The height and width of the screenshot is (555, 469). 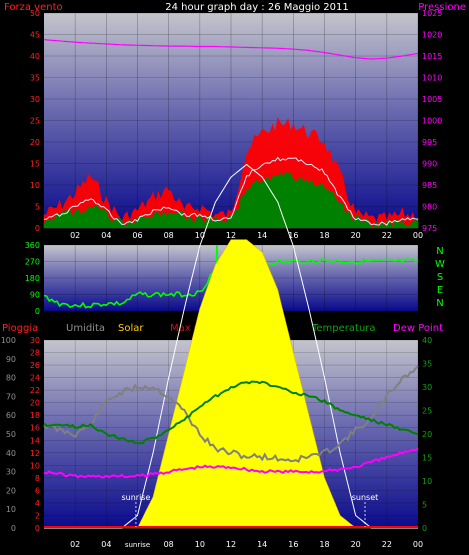 I want to click on temperature-x-tick: sunrise, so click(x=137, y=545).